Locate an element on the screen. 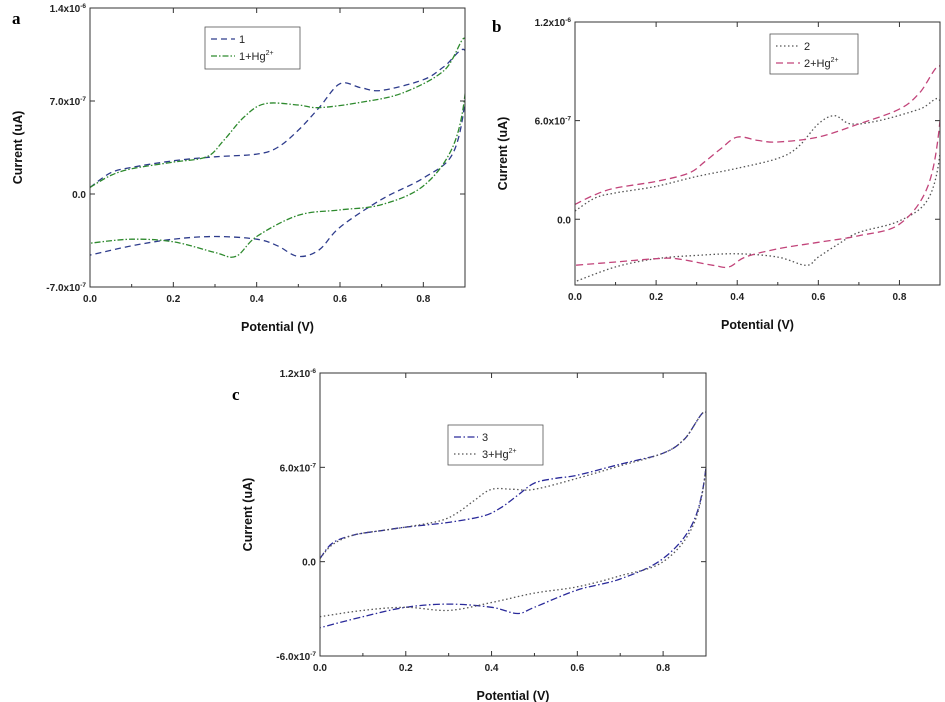 The height and width of the screenshot is (702, 945). legend-label: 1+Hg2+ is located at coordinates (256, 56).